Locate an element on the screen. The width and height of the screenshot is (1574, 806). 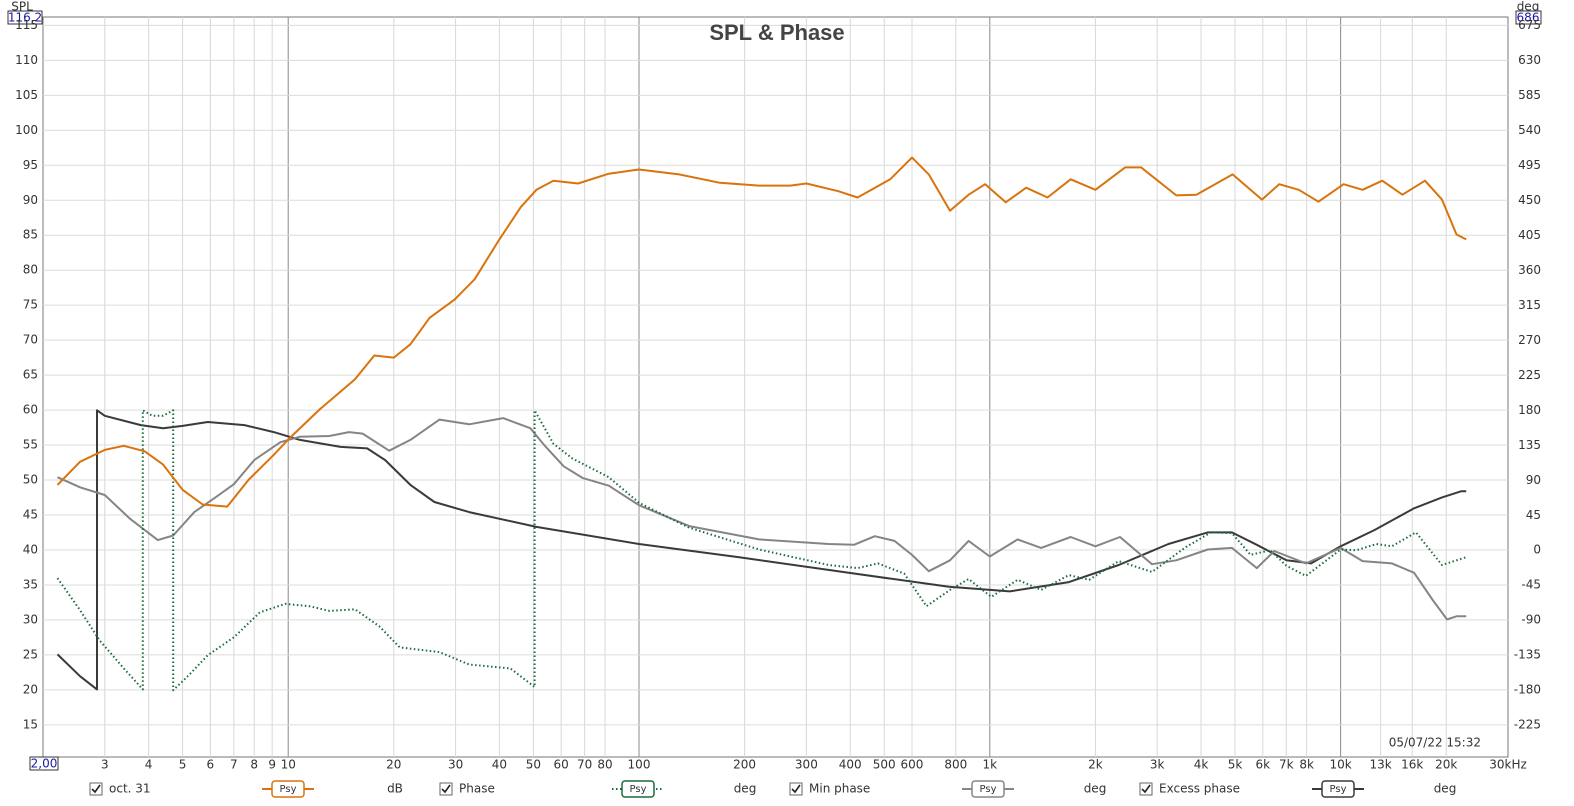
y2-tick-label: 450 is located at coordinates (1529, 200).